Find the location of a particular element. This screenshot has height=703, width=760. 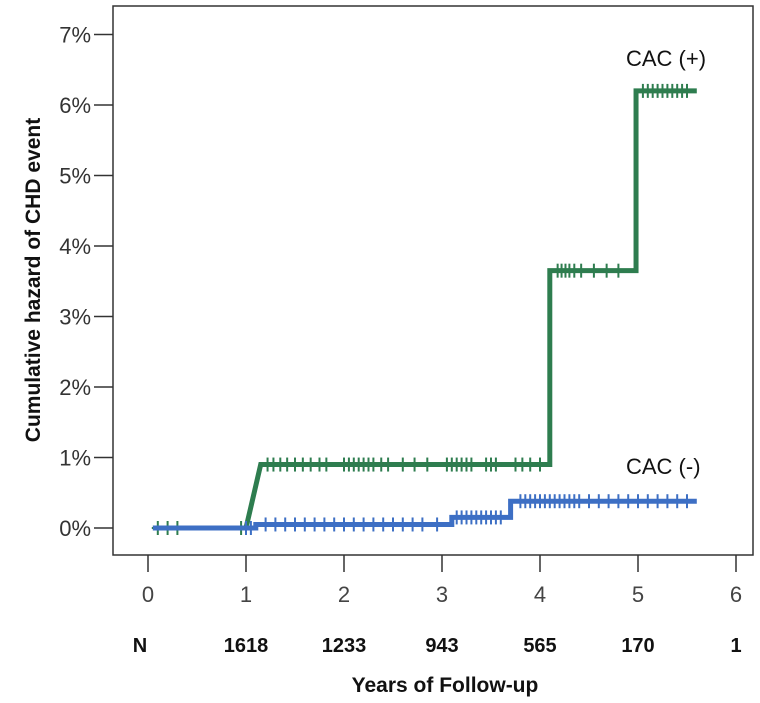

series-label-cac-positive: CAC (+) is located at coordinates (666, 58).